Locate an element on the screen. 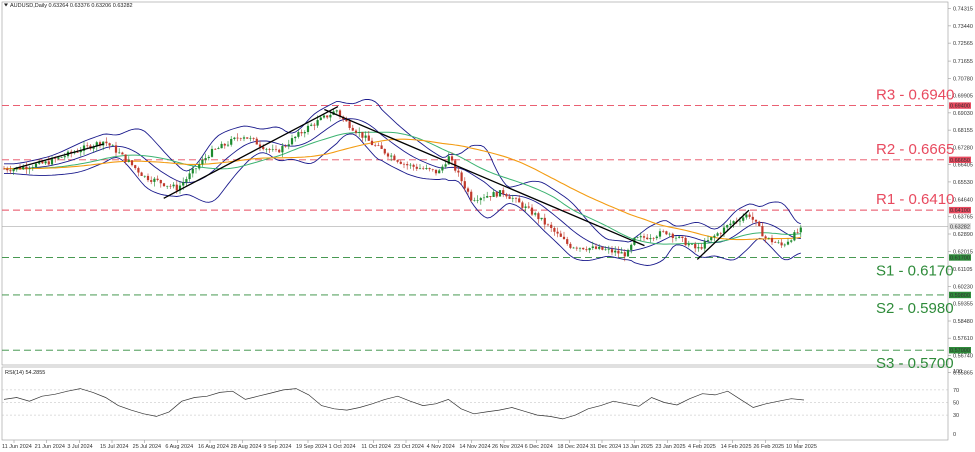  date-tick-label: 3 Jul 2024 is located at coordinates (79, 447).